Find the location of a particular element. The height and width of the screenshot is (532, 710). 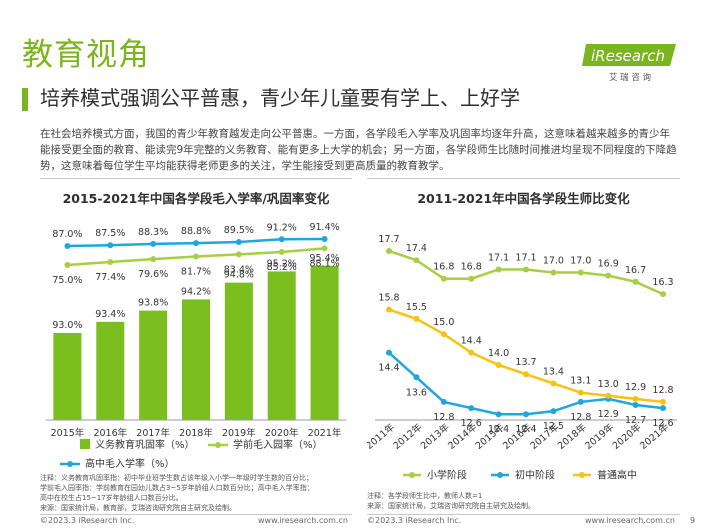

point-data-label: 88.3% is located at coordinates (153, 232).